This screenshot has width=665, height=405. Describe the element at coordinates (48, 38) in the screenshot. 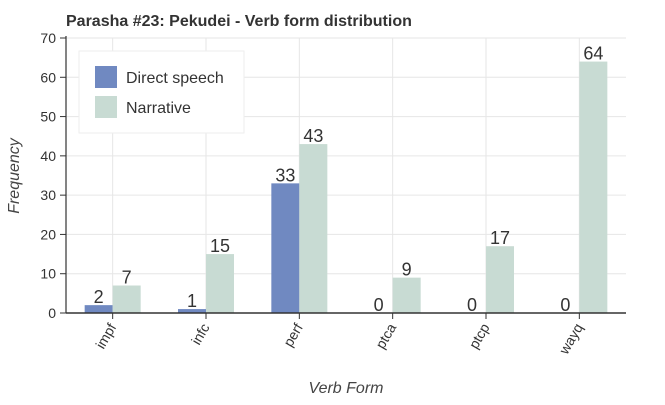

I see `y-tick-label: 70` at that location.